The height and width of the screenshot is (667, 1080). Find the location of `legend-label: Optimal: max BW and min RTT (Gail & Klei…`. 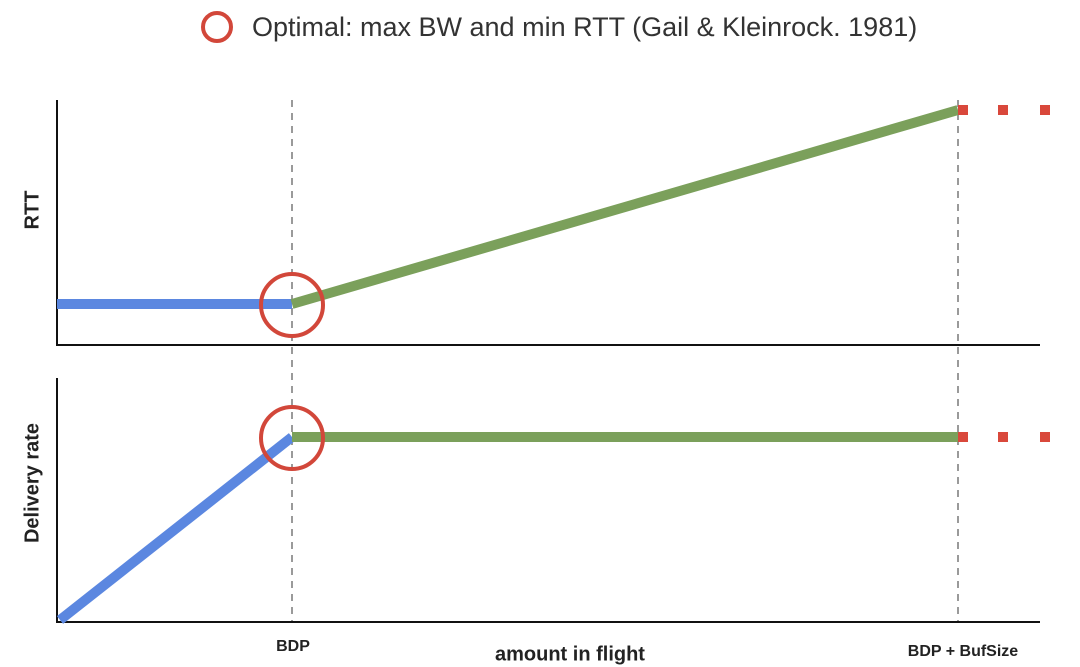

legend-label: Optimal: max BW and min RTT (Gail & Klei… is located at coordinates (584, 27).